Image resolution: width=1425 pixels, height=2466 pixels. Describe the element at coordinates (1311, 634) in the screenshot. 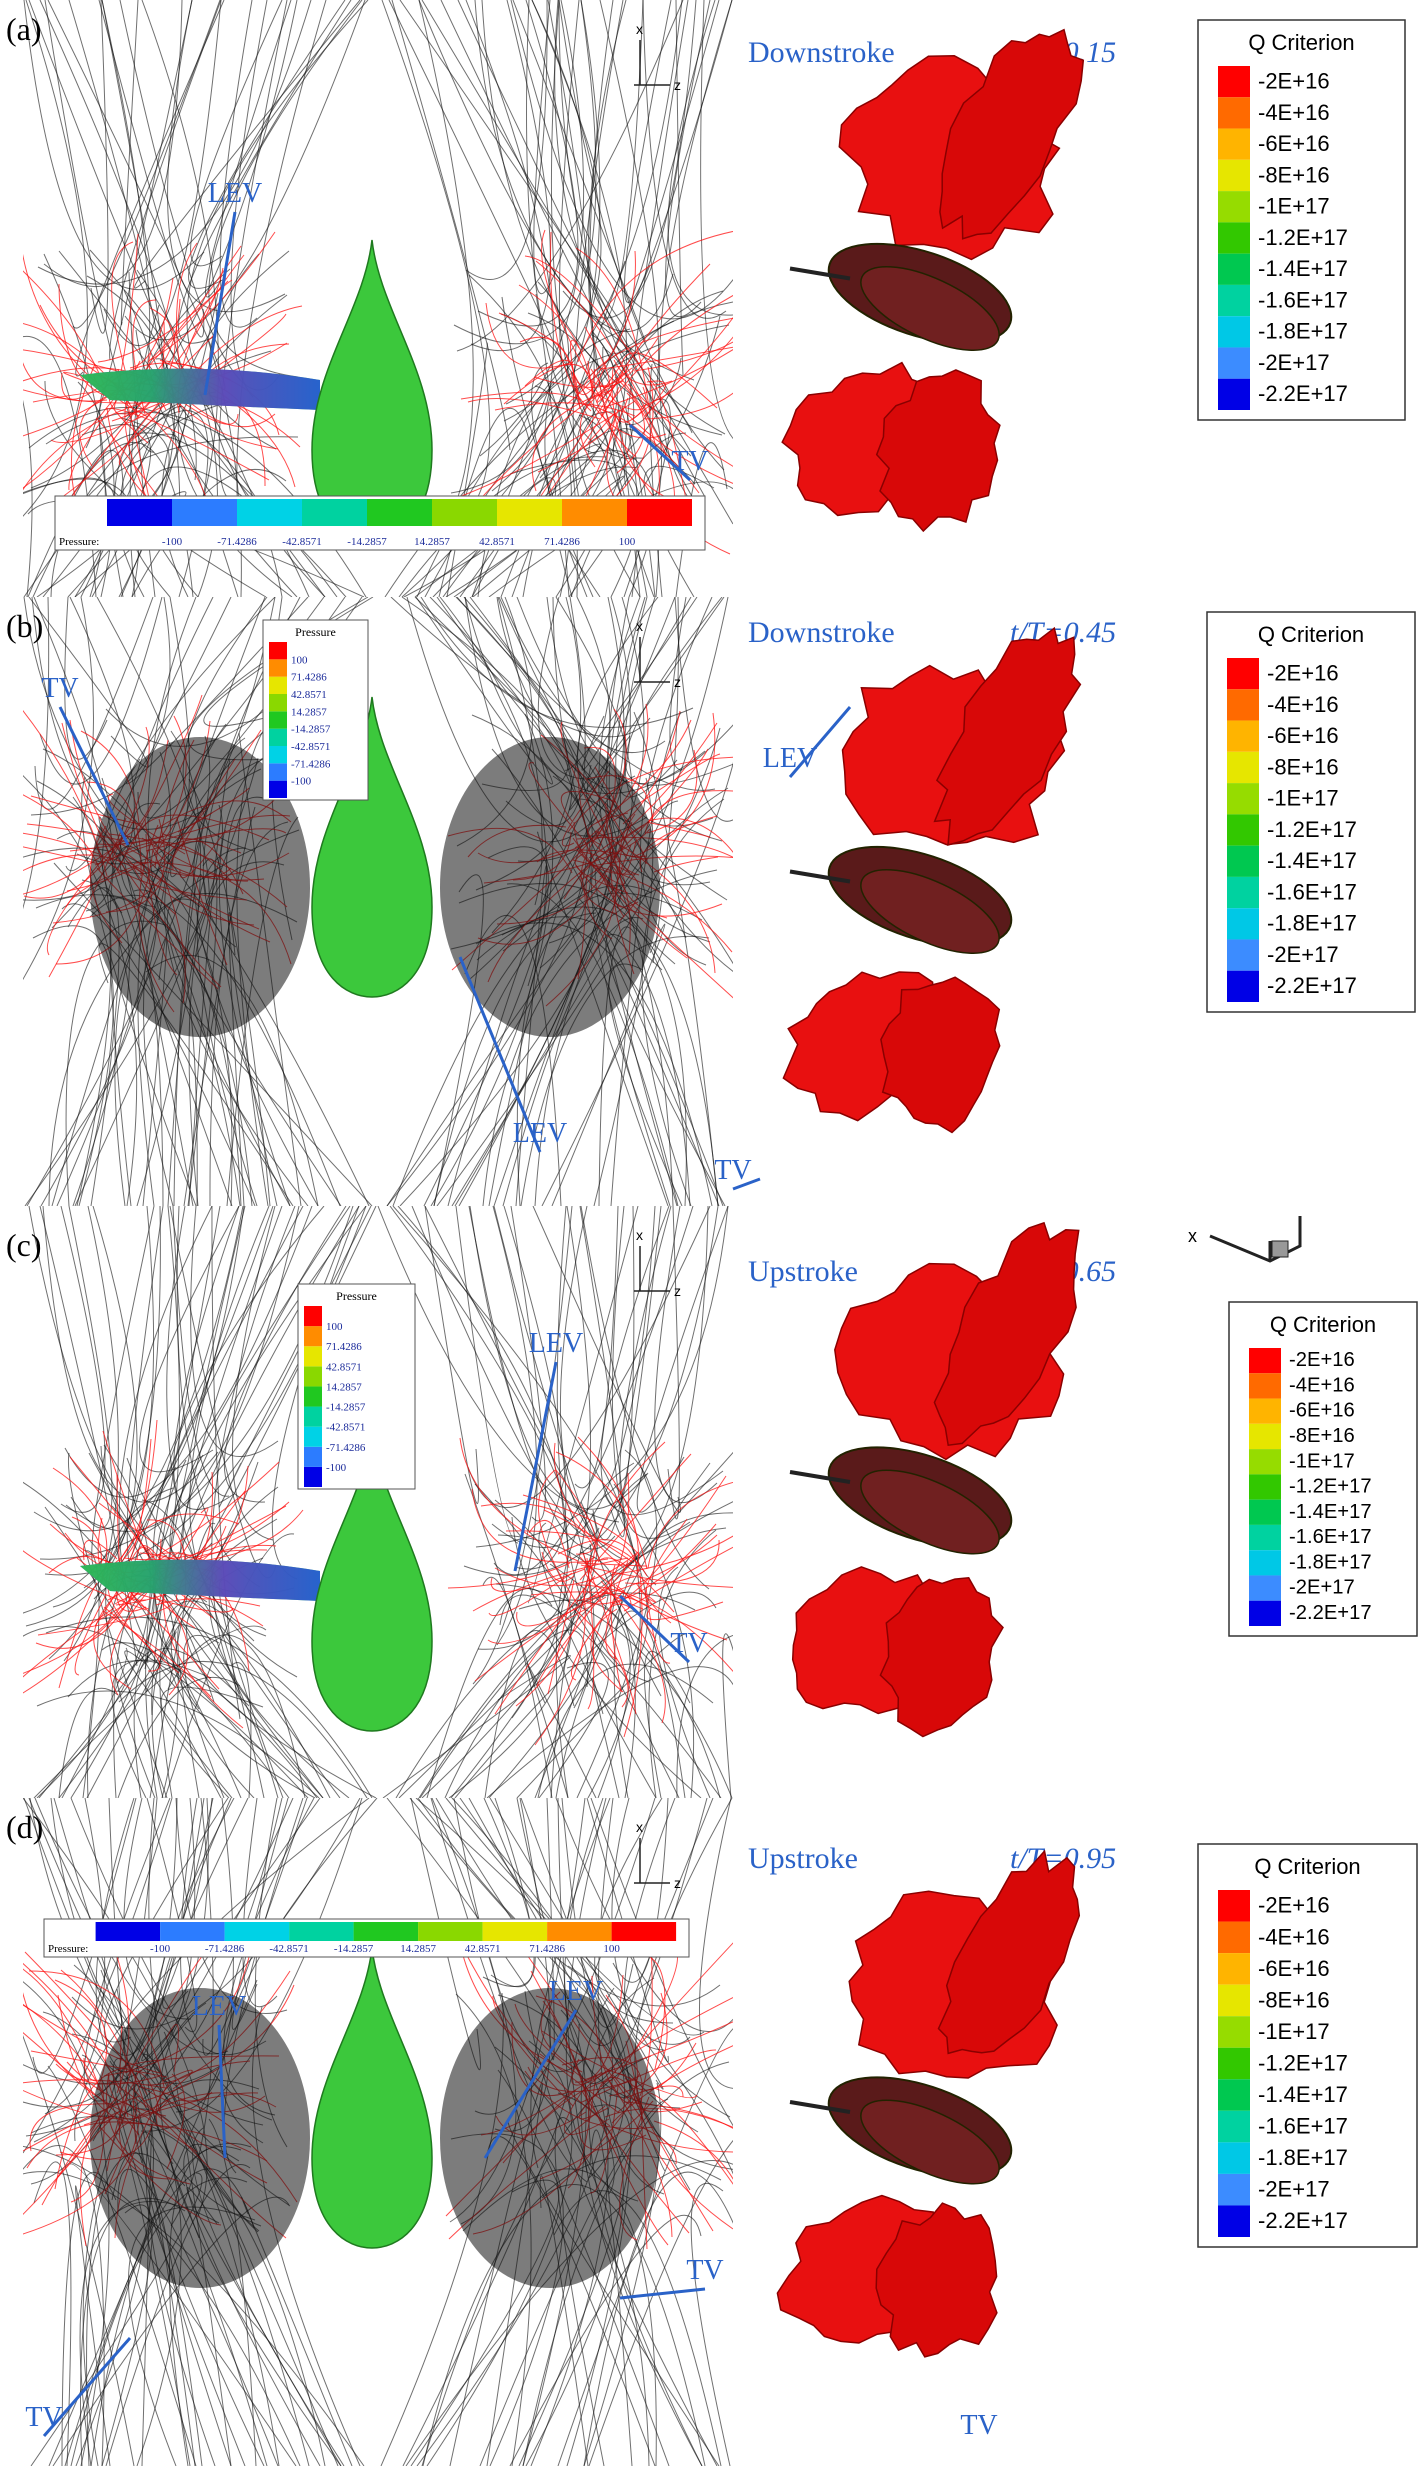

I see `q-legend-title: Q Criterion` at that location.